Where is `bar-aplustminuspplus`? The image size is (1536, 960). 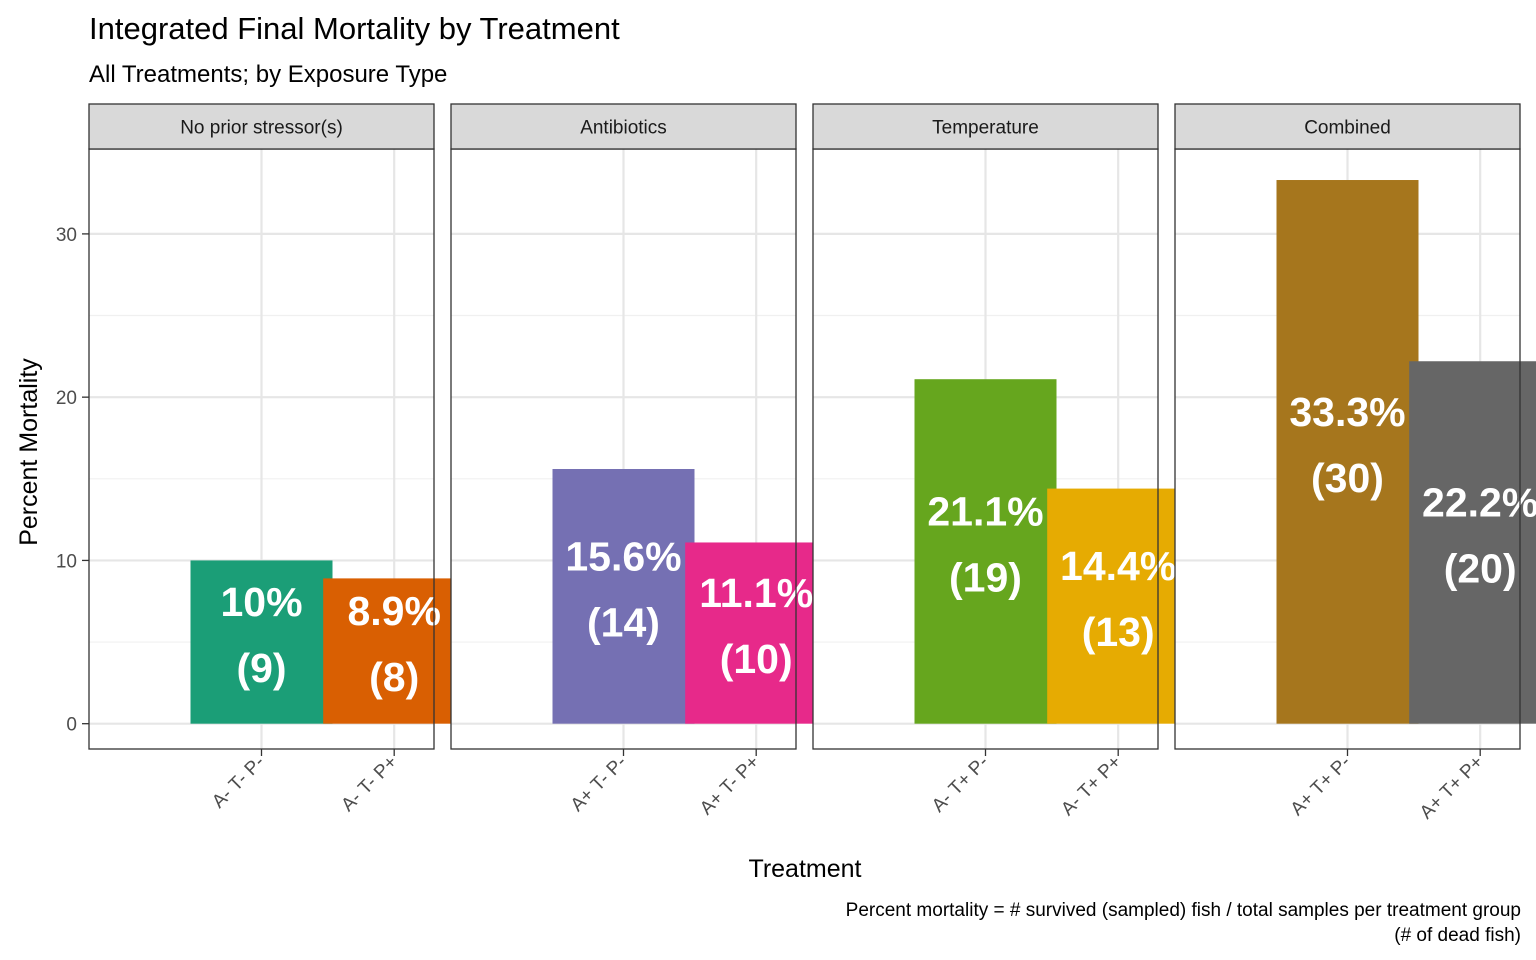
bar-aplustminuspplus is located at coordinates (756, 633).